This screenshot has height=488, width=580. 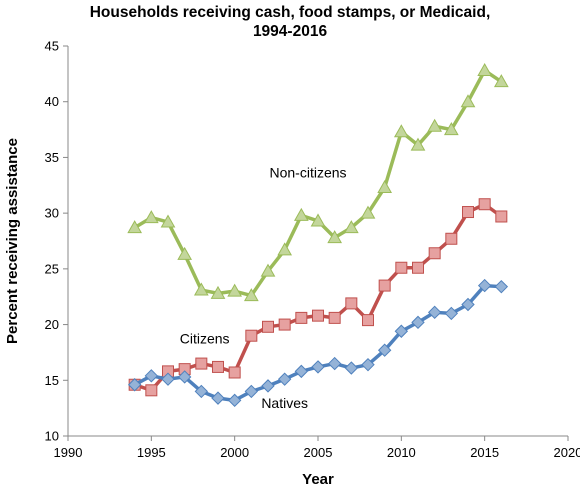 I want to click on y-tick-label: 20, so click(x=52, y=324).